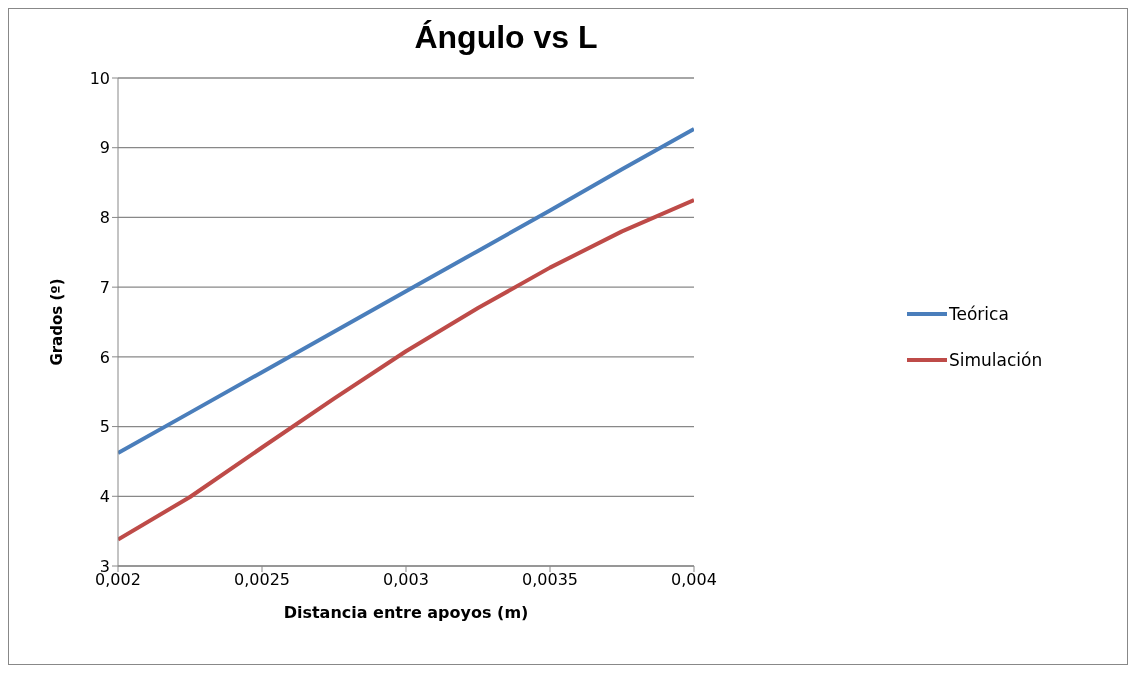 The height and width of the screenshot is (673, 1136). I want to click on x-tick-label: 0,003, so click(406, 580).